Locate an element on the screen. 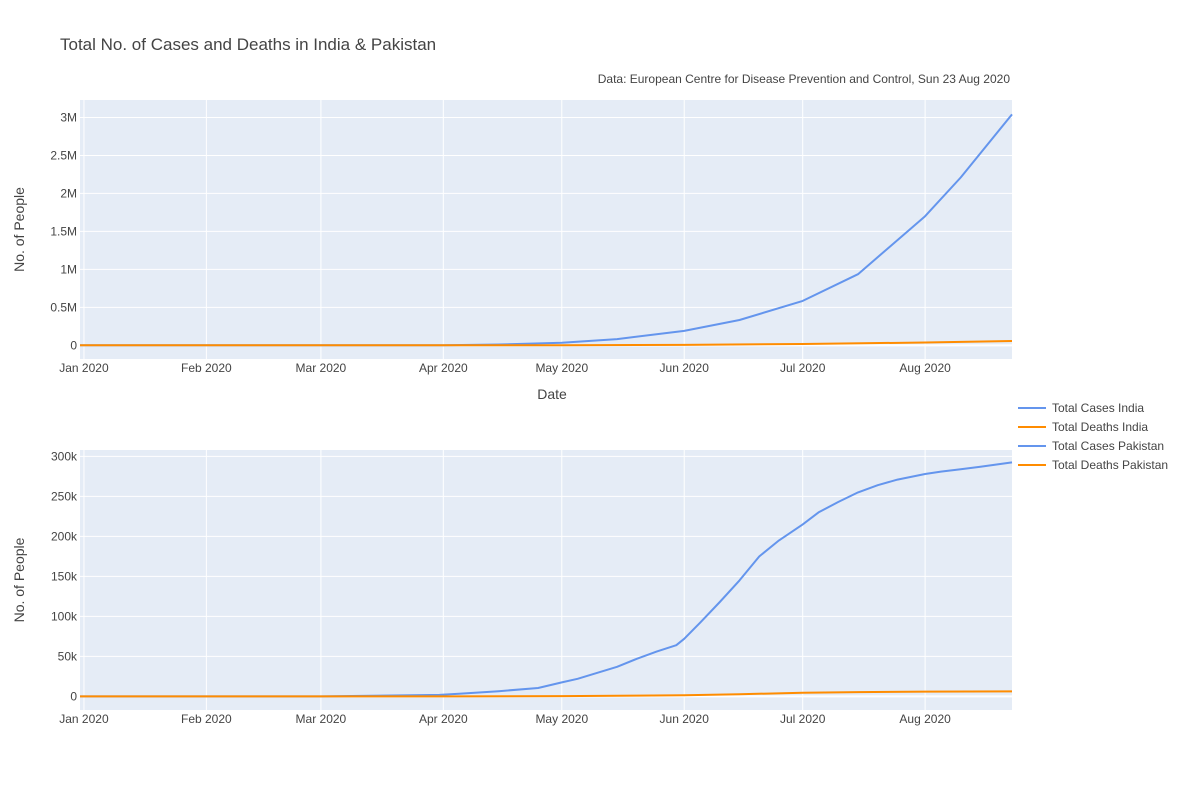 The height and width of the screenshot is (800, 1200). legend-item-total-deaths-pakistan: Total Deaths Pakistan is located at coordinates (1093, 465).